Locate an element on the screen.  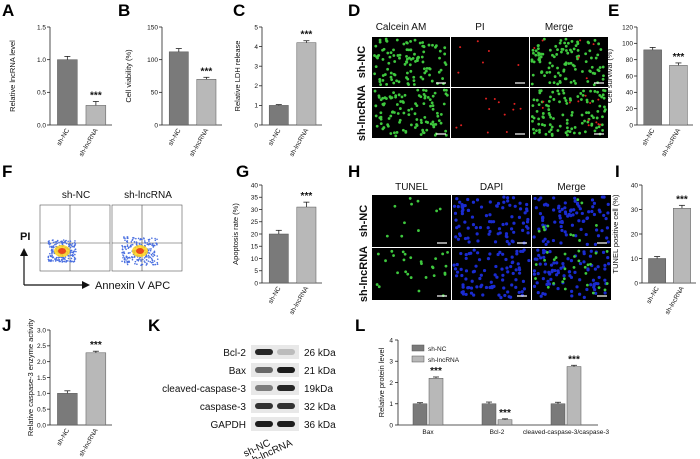
y-tick-label: 4 is located at coordinates (391, 340).